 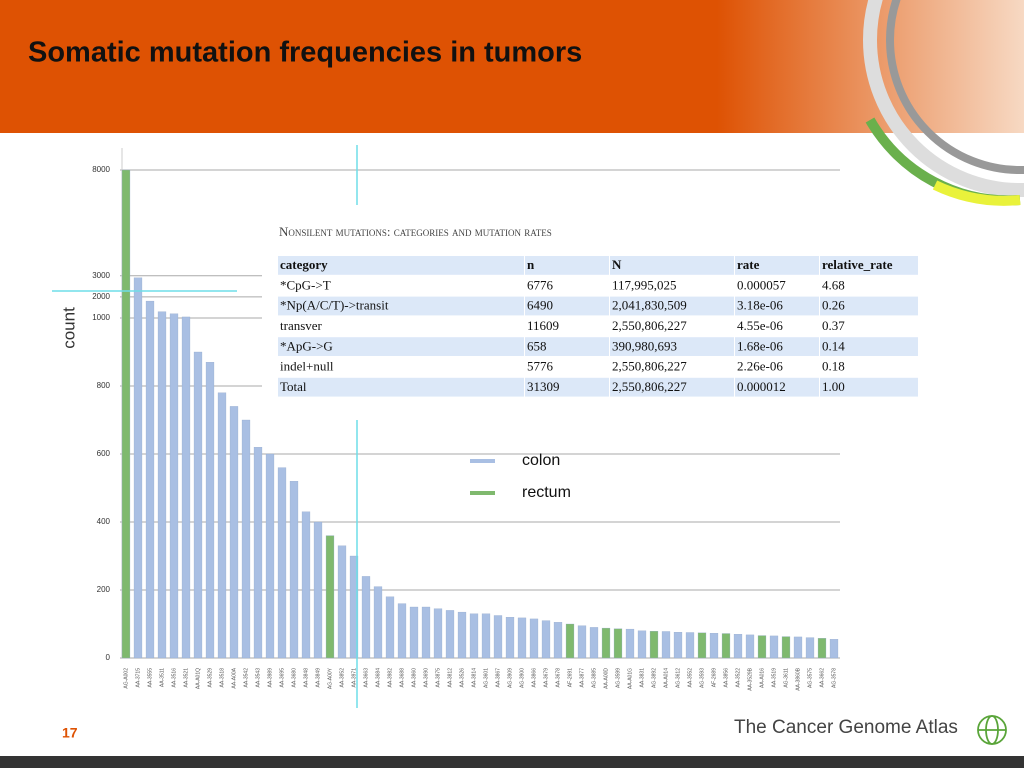 What do you see at coordinates (540, 284) in the screenshot?
I see `table-cell-text: 6776` at bounding box center [540, 284].